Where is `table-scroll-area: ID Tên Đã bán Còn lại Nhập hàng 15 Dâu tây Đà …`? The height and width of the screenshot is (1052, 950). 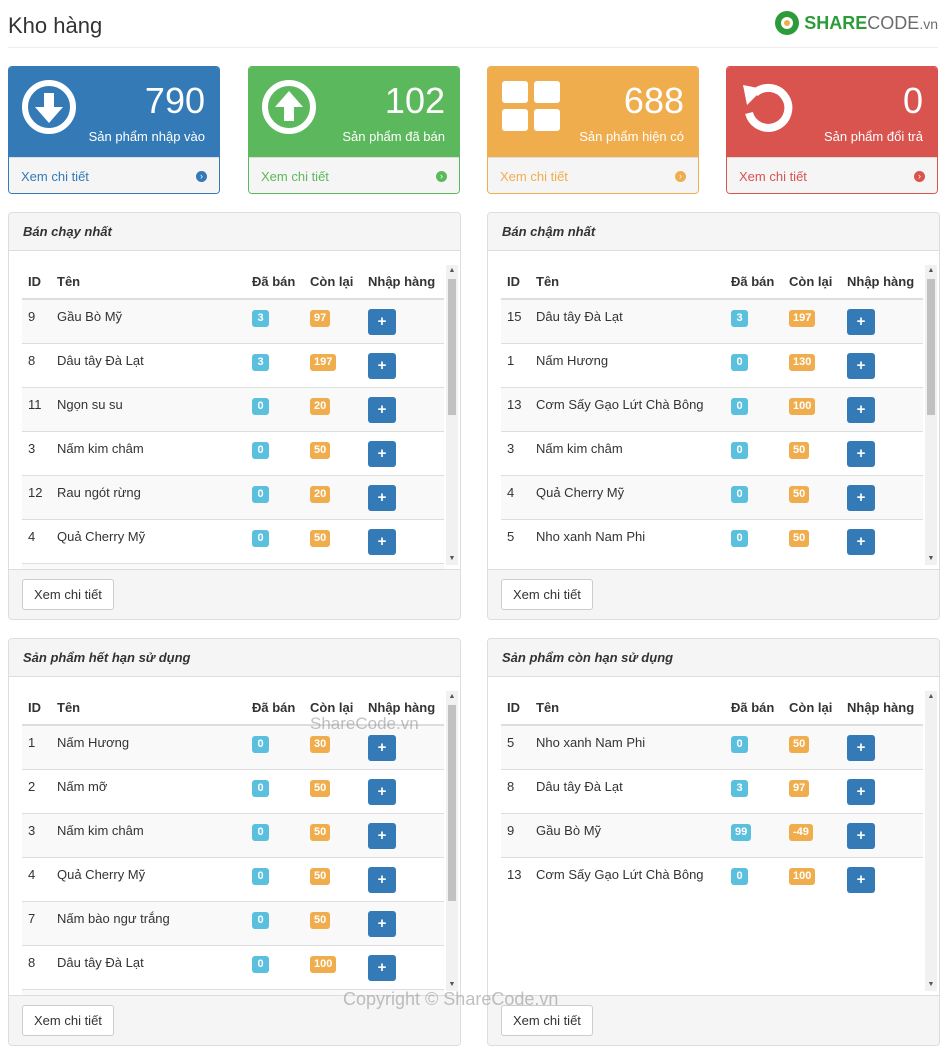 table-scroll-area: ID Tên Đã bán Còn lại Nhập hàng 15 Dâu tây Đà … is located at coordinates (712, 417).